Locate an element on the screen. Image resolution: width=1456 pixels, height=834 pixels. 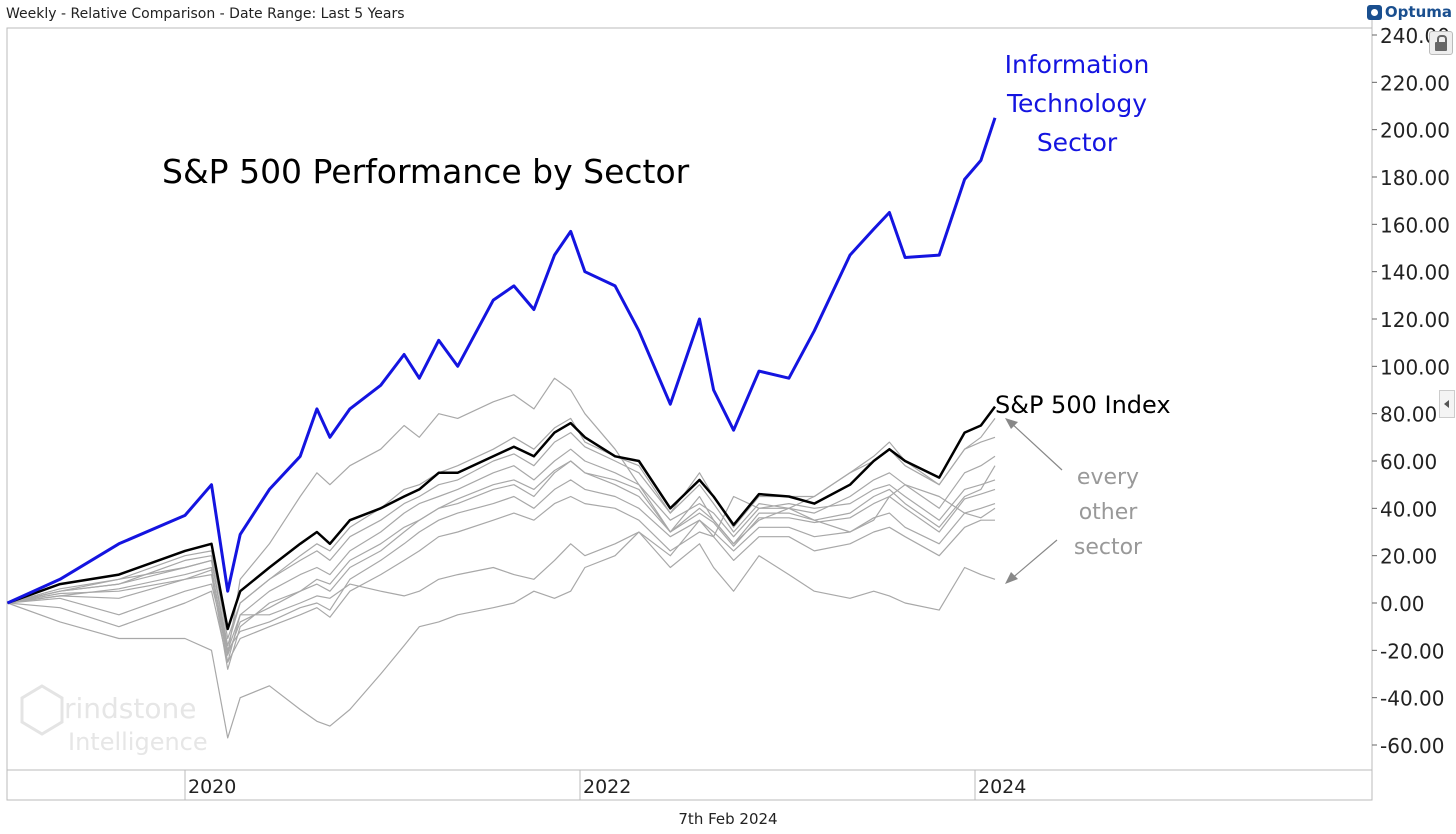
y-tick-label: 120.00 is located at coordinates (1415, 320).